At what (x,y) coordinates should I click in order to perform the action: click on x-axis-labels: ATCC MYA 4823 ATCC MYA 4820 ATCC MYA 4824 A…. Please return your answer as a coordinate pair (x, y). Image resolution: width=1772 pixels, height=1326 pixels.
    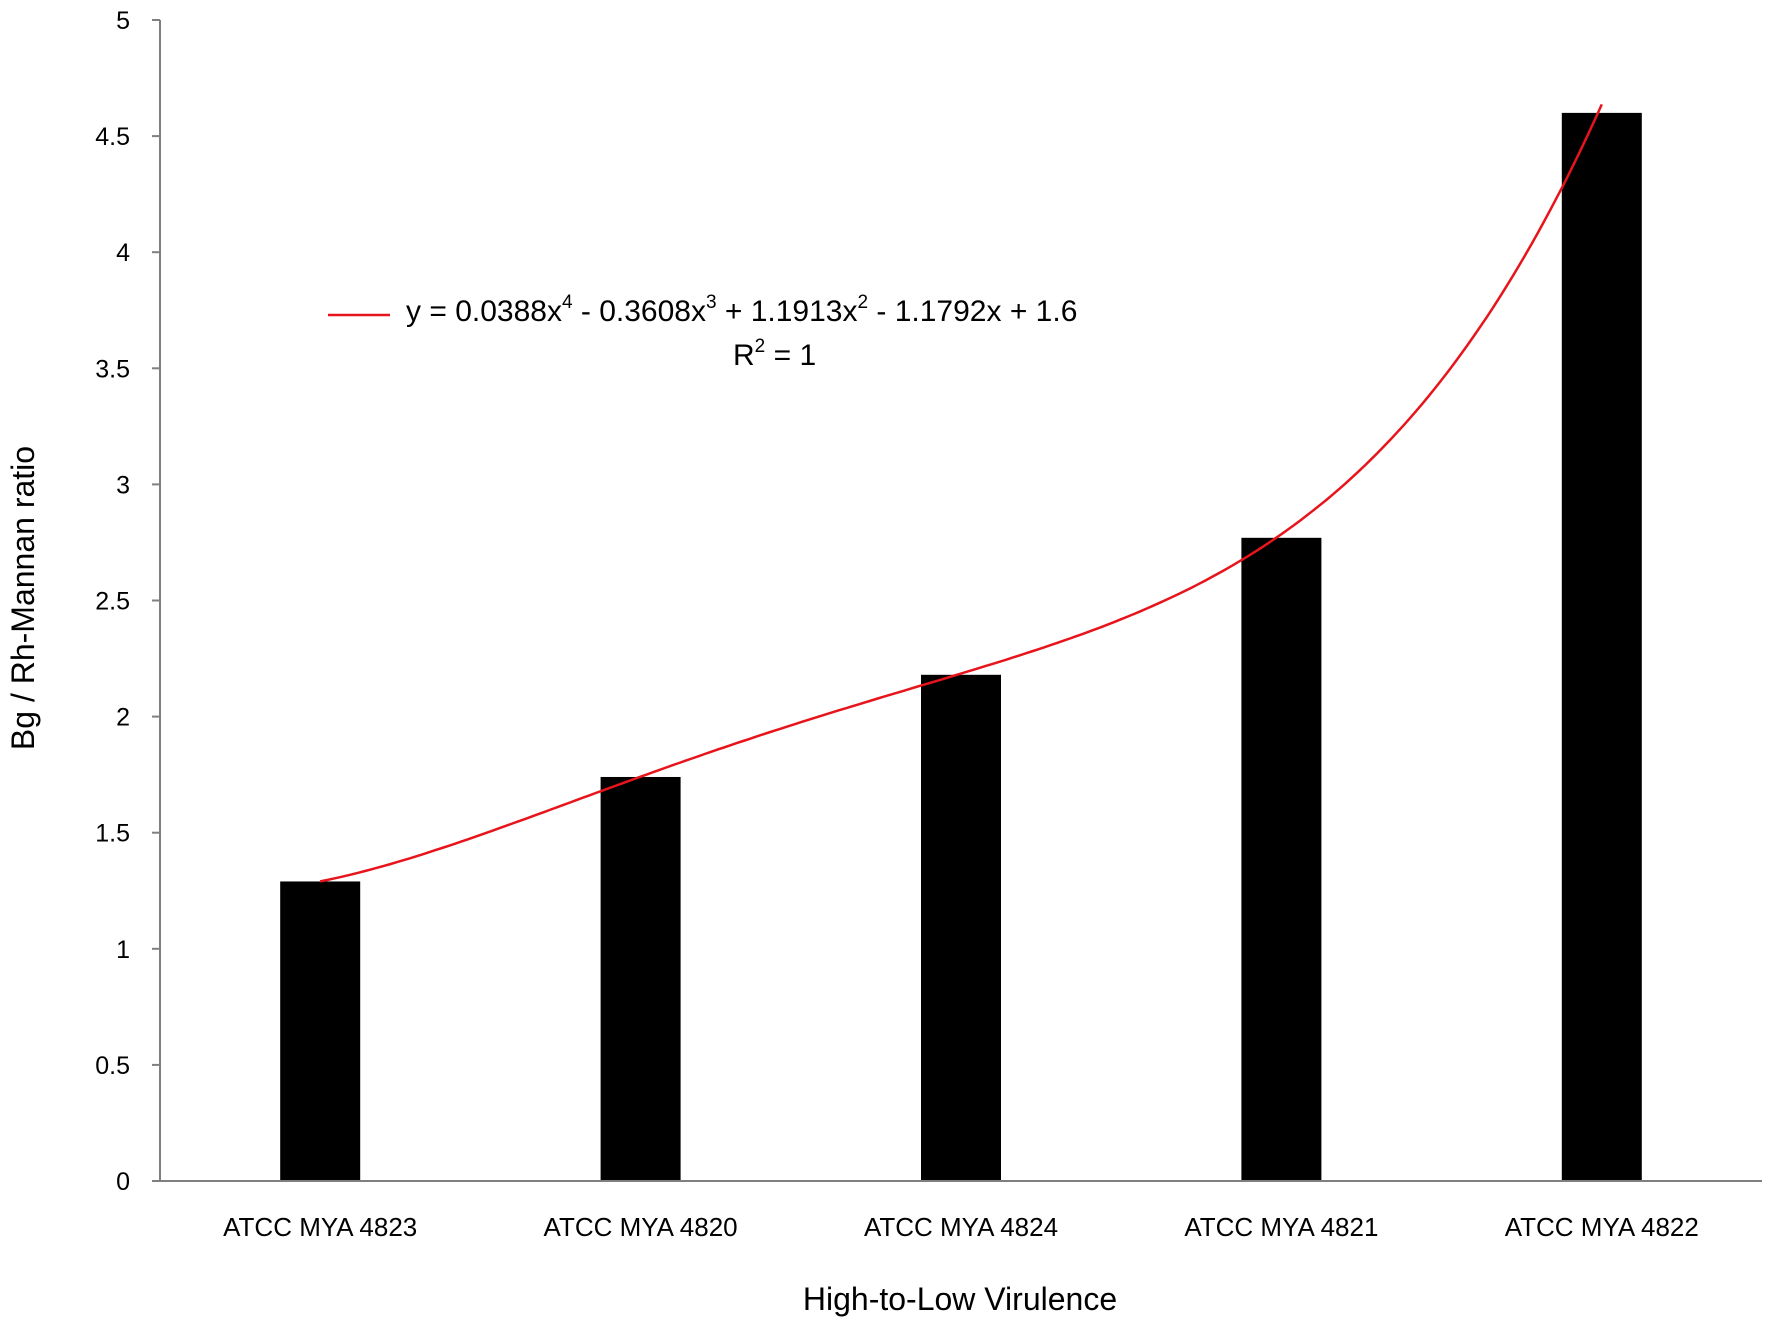
    Looking at the image, I should click on (961, 1227).